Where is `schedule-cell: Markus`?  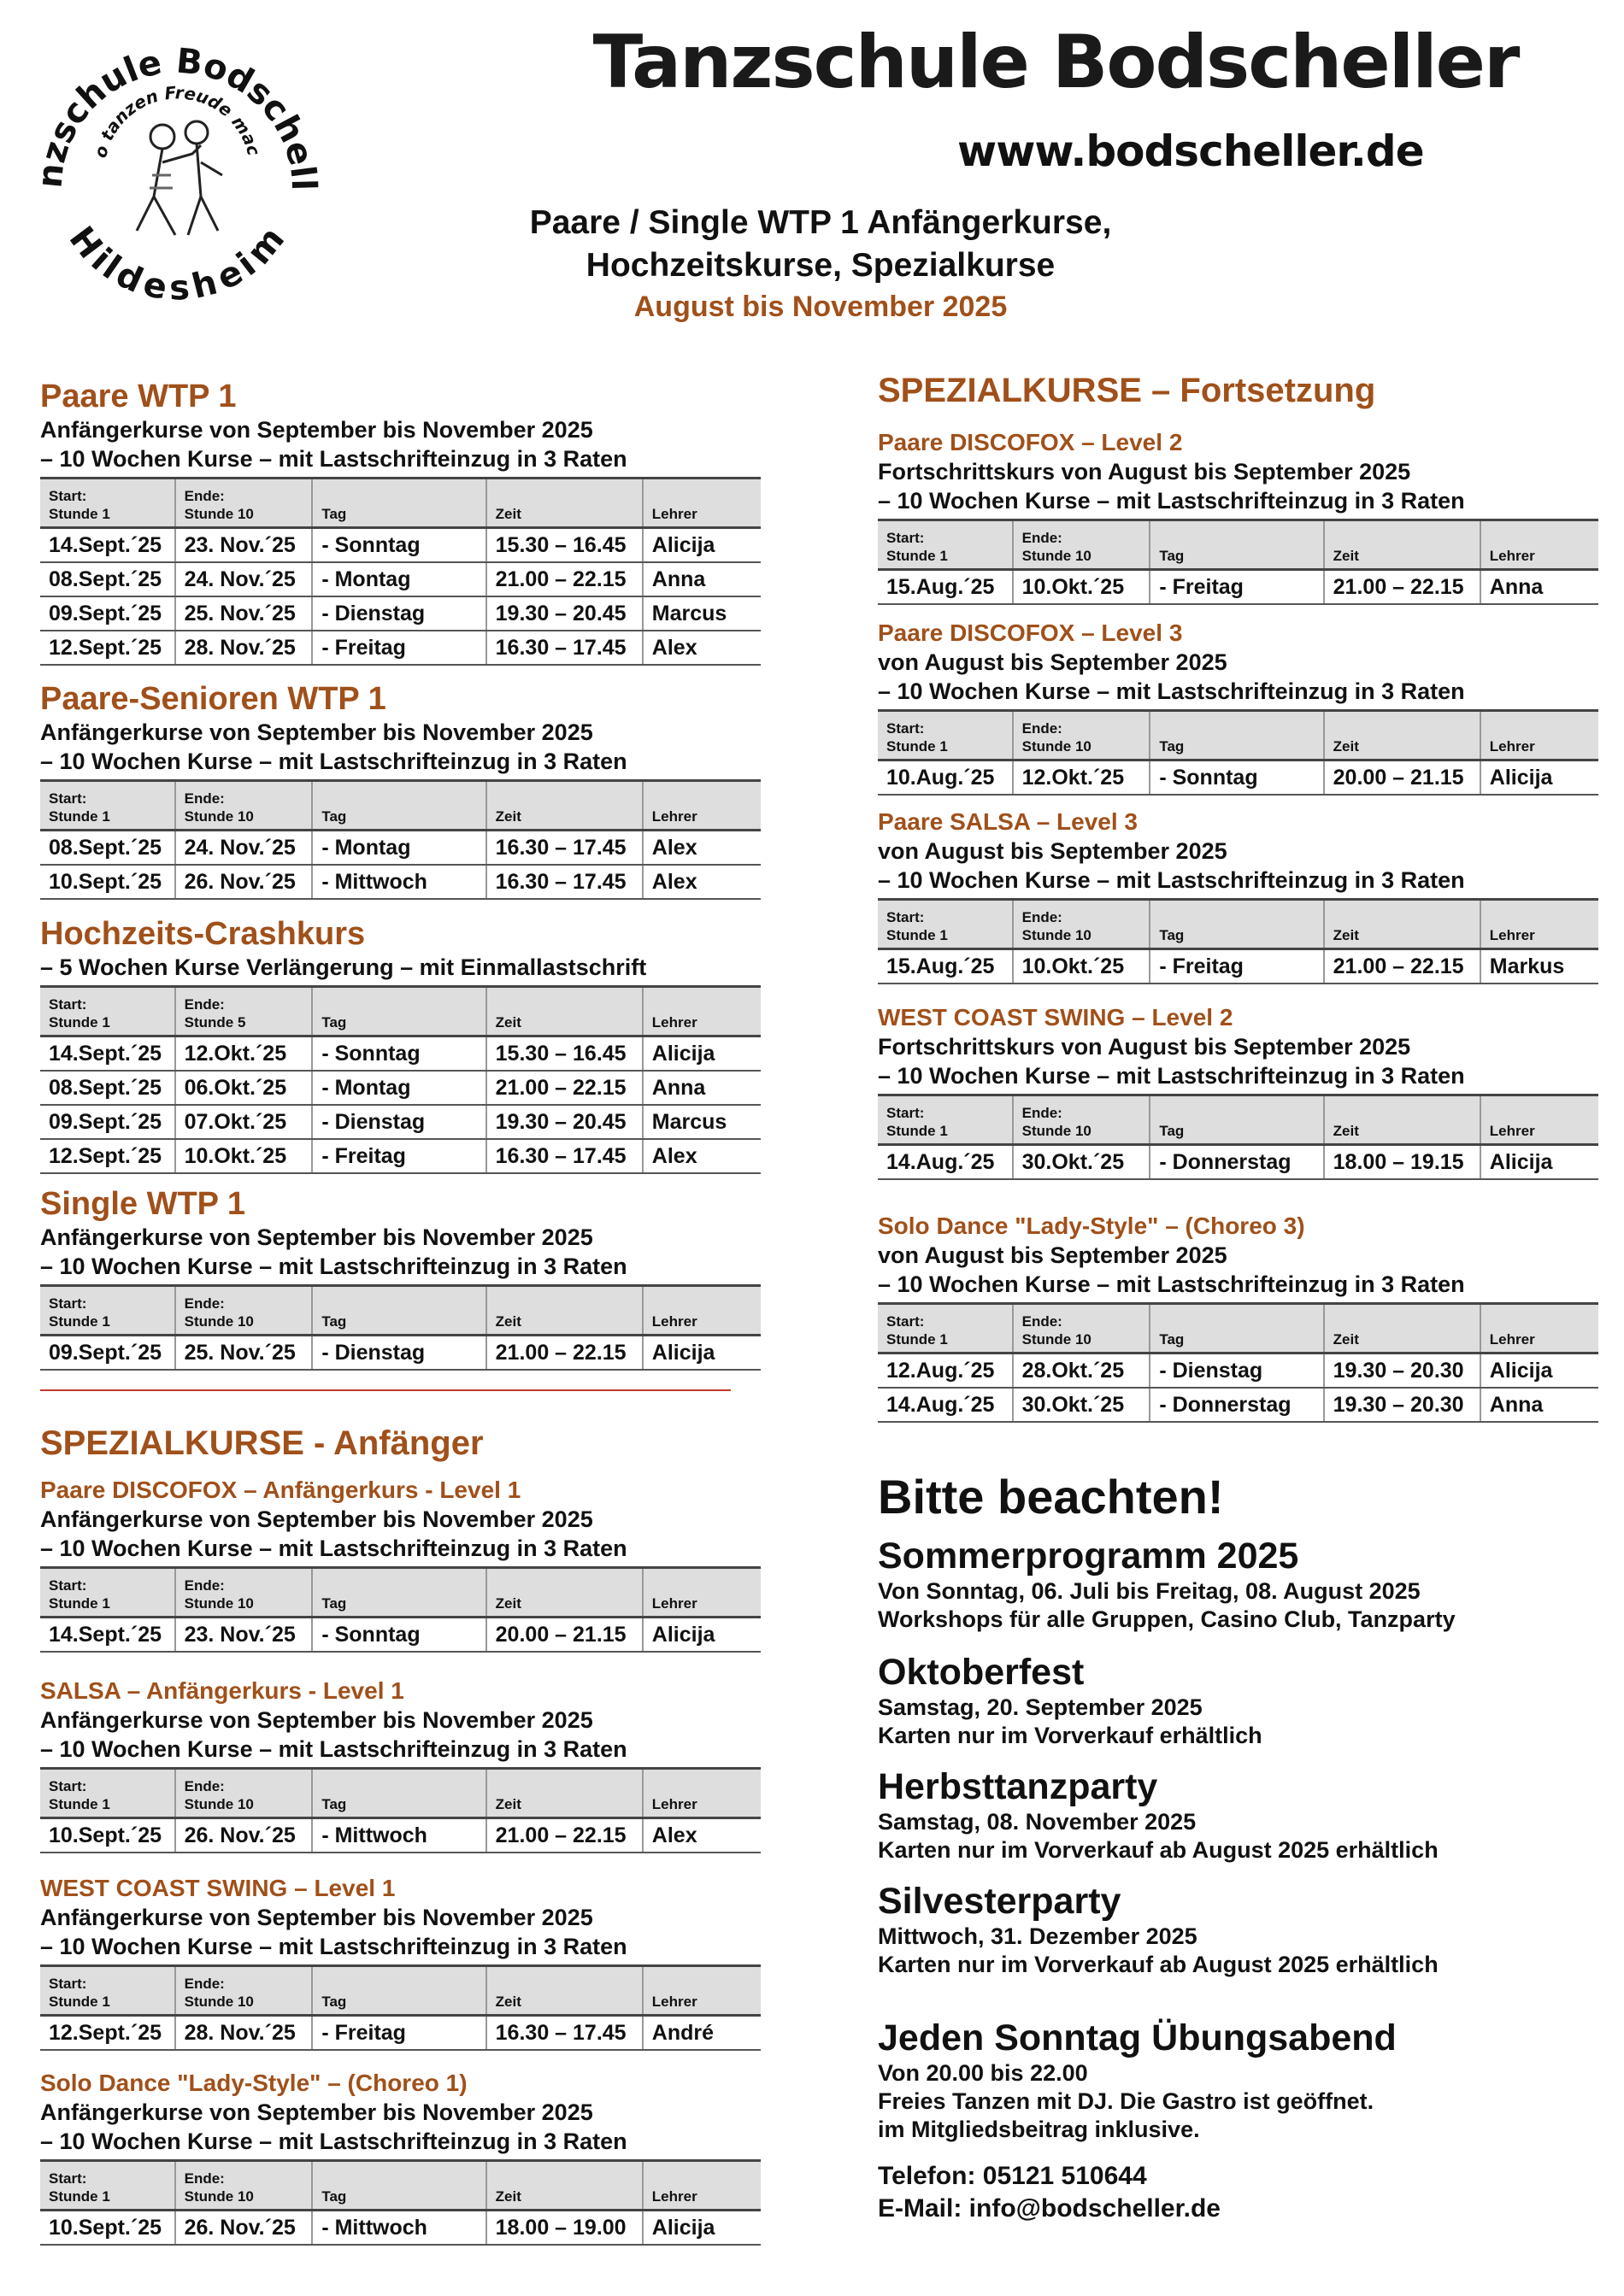
schedule-cell: Markus is located at coordinates (1538, 966).